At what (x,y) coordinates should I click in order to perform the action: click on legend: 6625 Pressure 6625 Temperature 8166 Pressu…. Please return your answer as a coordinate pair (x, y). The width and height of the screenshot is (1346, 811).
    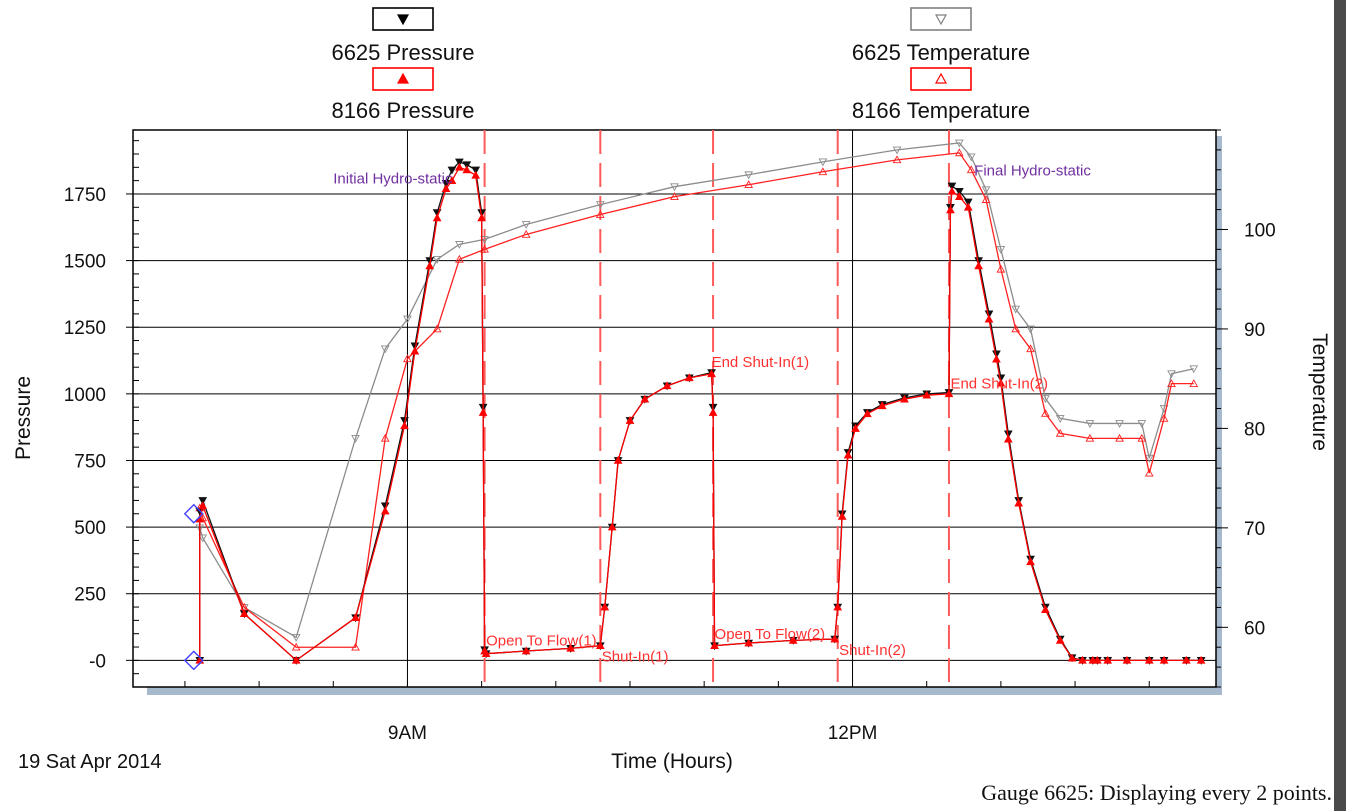
    Looking at the image, I should click on (680, 65).